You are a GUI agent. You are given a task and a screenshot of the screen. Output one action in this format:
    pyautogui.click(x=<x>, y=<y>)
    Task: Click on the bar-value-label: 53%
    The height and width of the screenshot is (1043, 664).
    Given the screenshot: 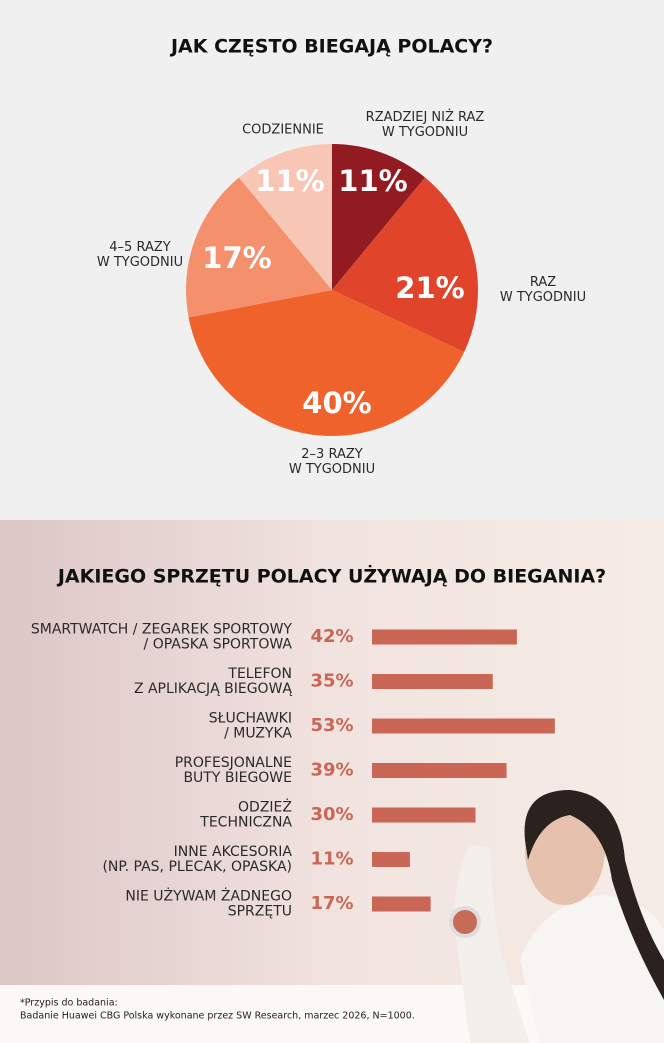 What is the action you would take?
    pyautogui.click(x=331, y=725)
    